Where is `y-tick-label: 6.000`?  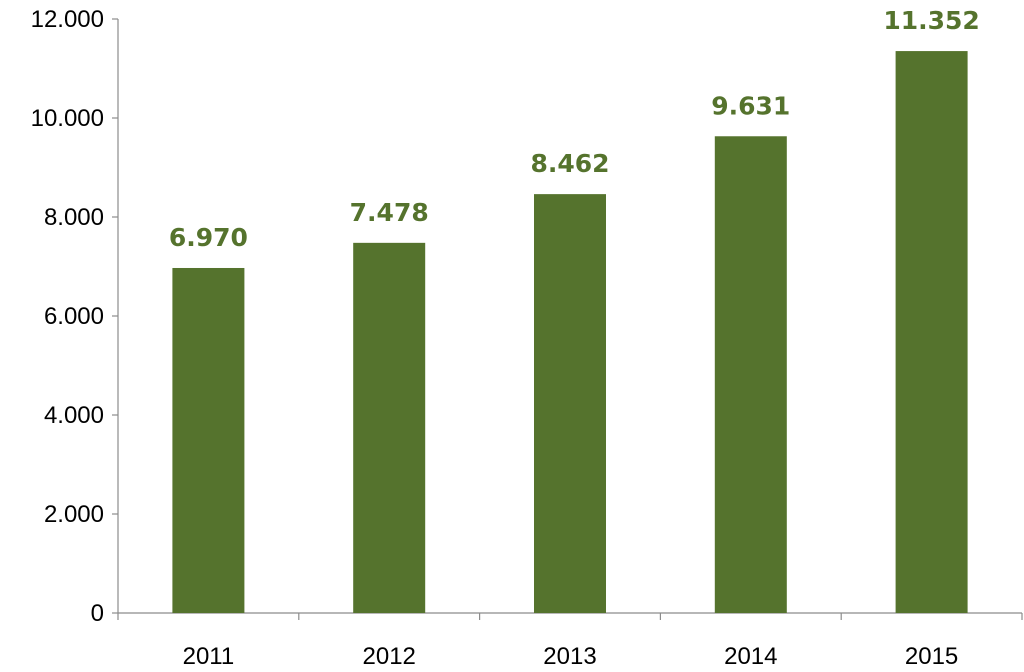 y-tick-label: 6.000 is located at coordinates (74, 316).